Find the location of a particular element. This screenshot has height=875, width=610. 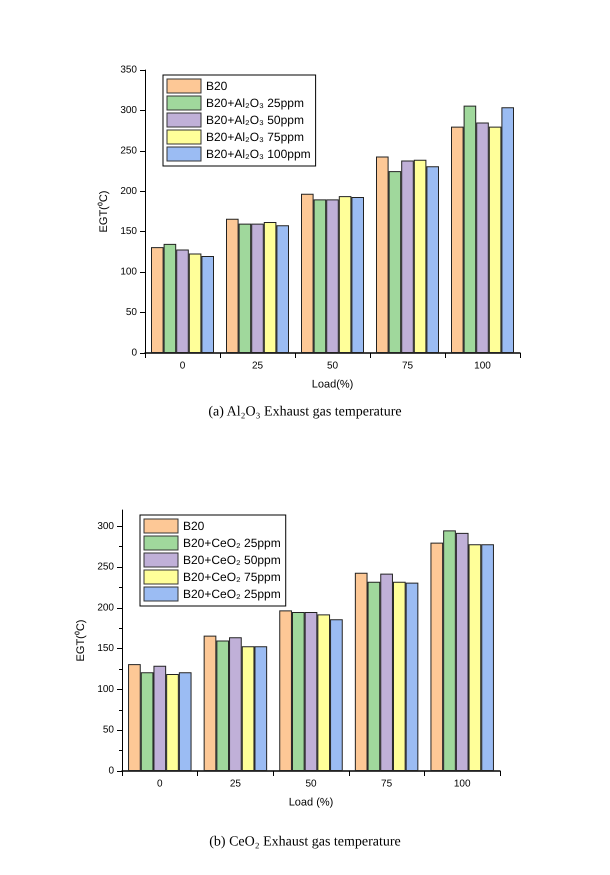

legend-label: B20+Al₂O₃ 50ppm is located at coordinates (255, 120).